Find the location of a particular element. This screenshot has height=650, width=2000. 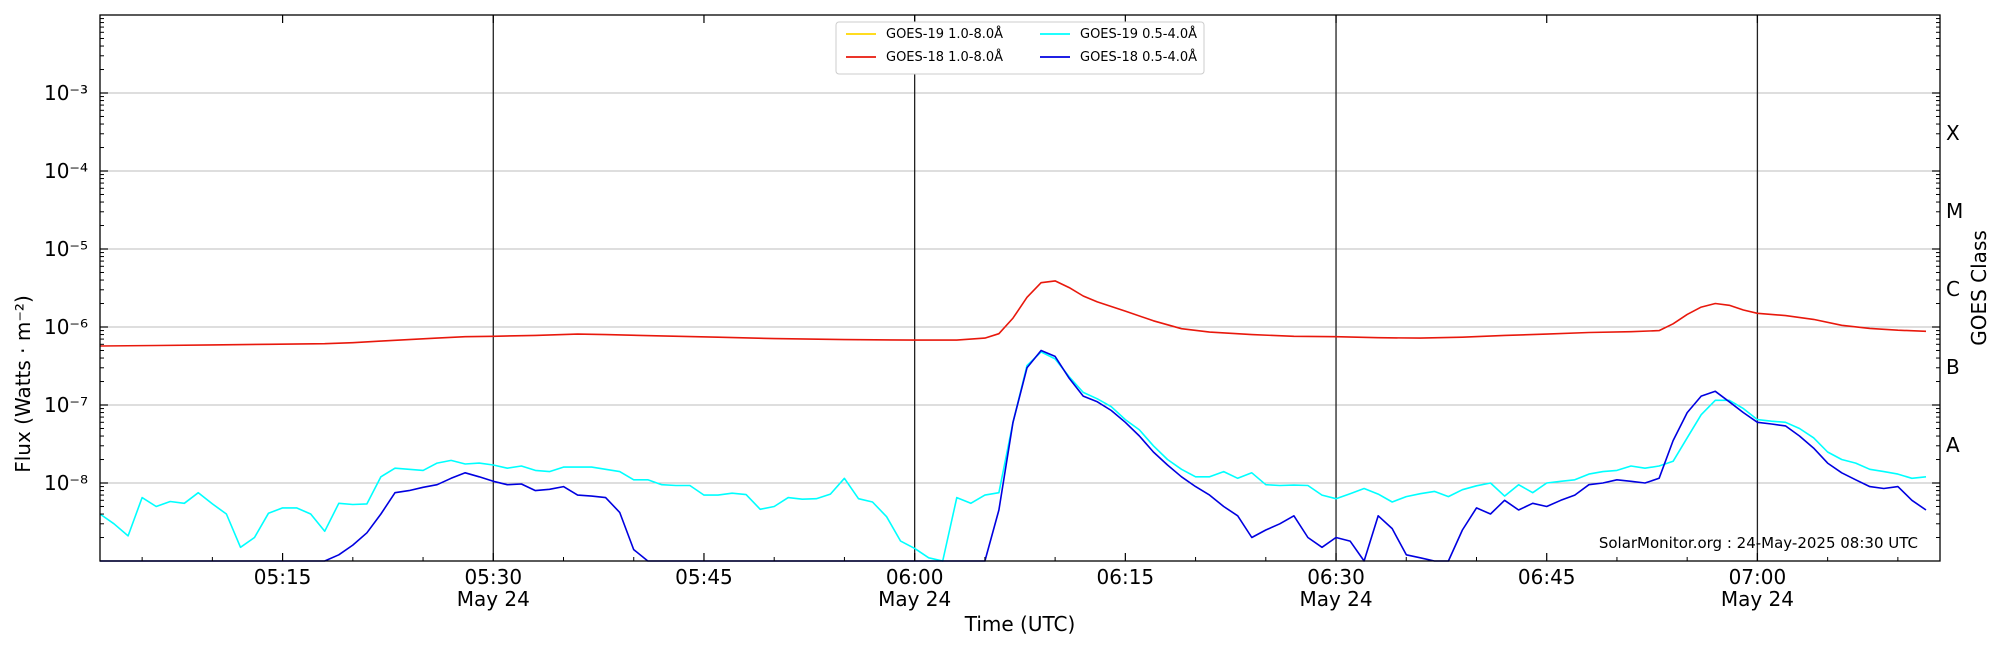

x-axis-label: Time (UTC) is located at coordinates (1020, 624).